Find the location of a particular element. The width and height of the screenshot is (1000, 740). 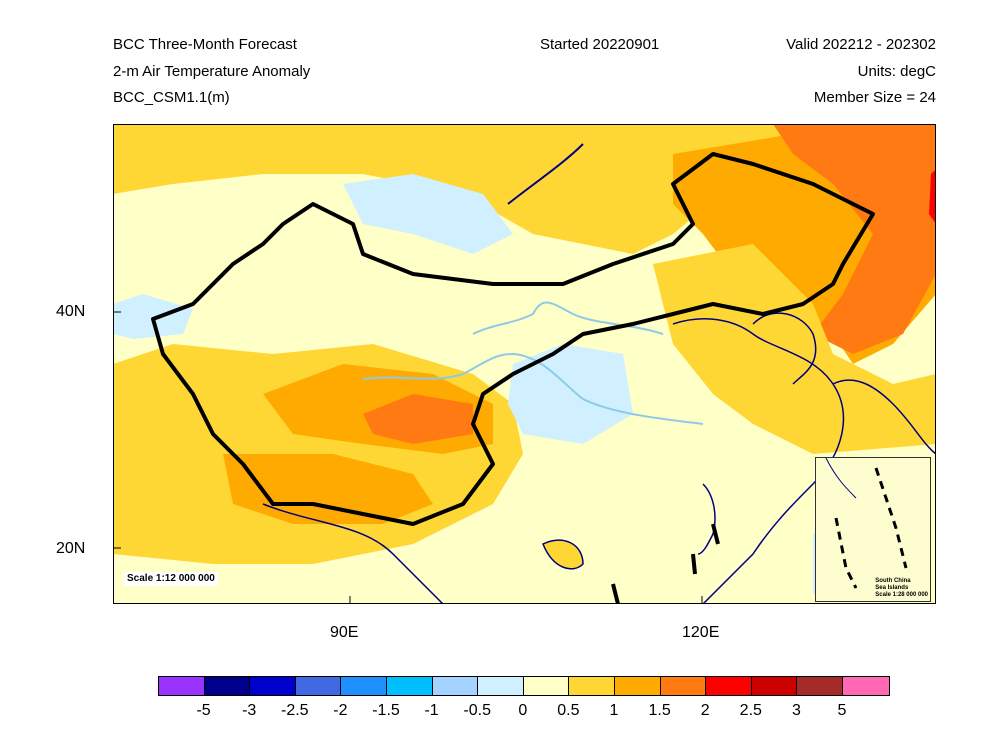

map-scale-label: Scale 1:12 000 000 is located at coordinates (171, 579).